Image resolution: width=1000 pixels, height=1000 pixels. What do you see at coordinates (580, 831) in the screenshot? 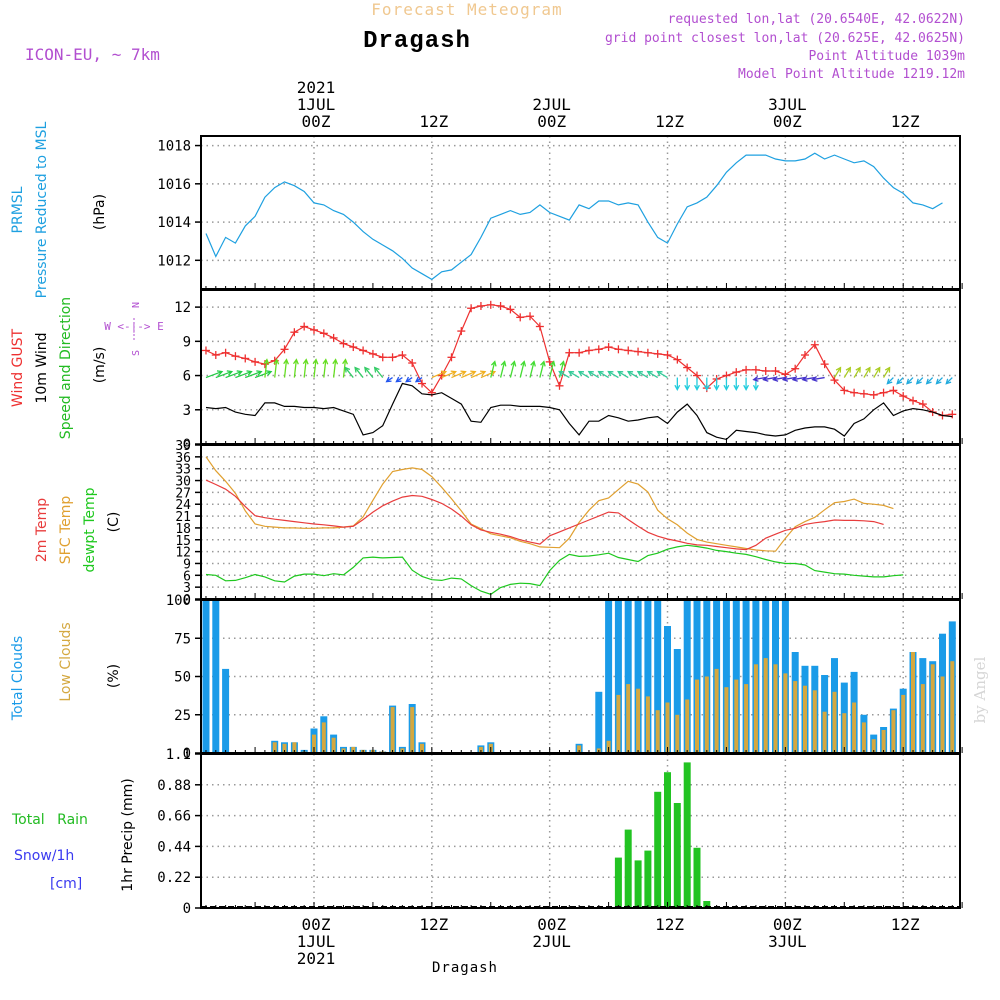
I see `precip-grid` at bounding box center [580, 831].